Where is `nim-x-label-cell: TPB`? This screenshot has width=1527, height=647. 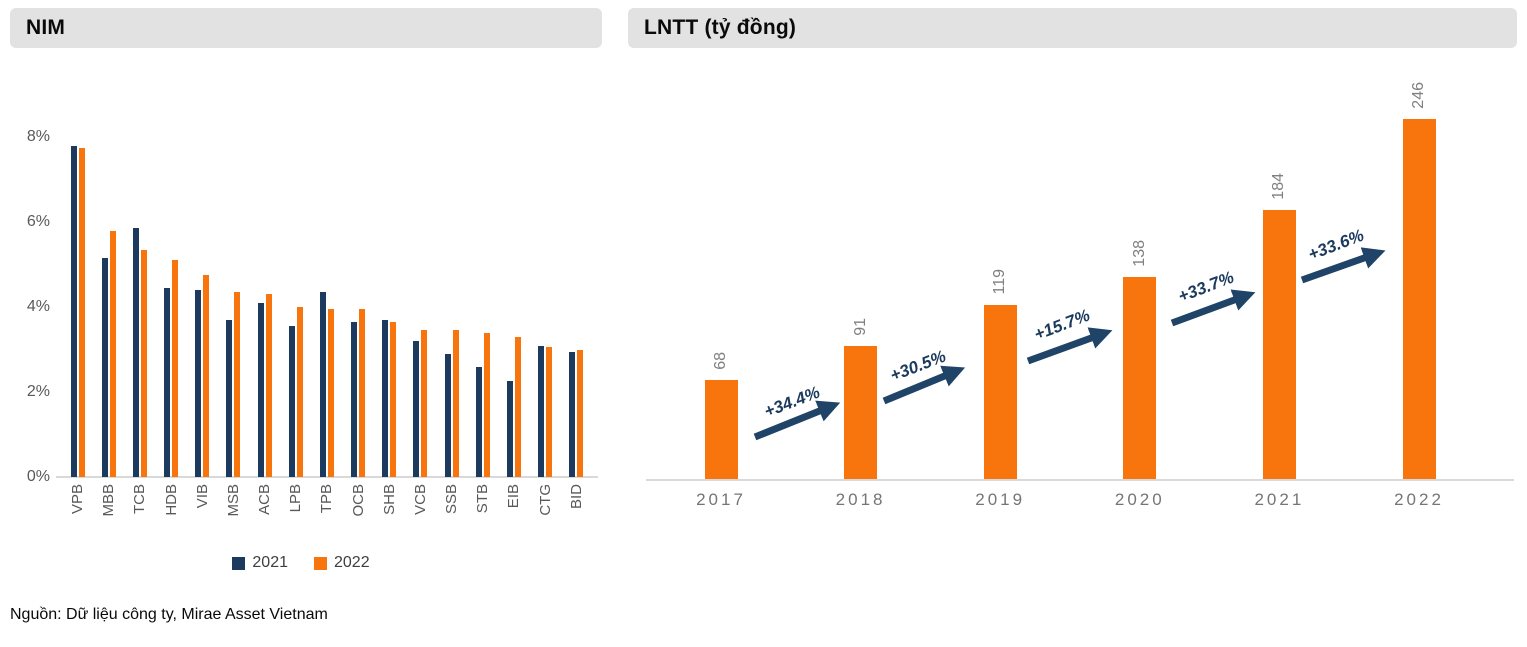
nim-x-label-cell: TPB is located at coordinates (326, 512).